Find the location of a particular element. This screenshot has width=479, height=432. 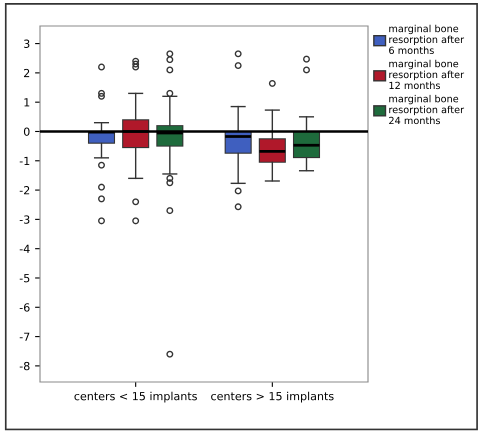

y-tick-label: -6 is located at coordinates (25, 307).